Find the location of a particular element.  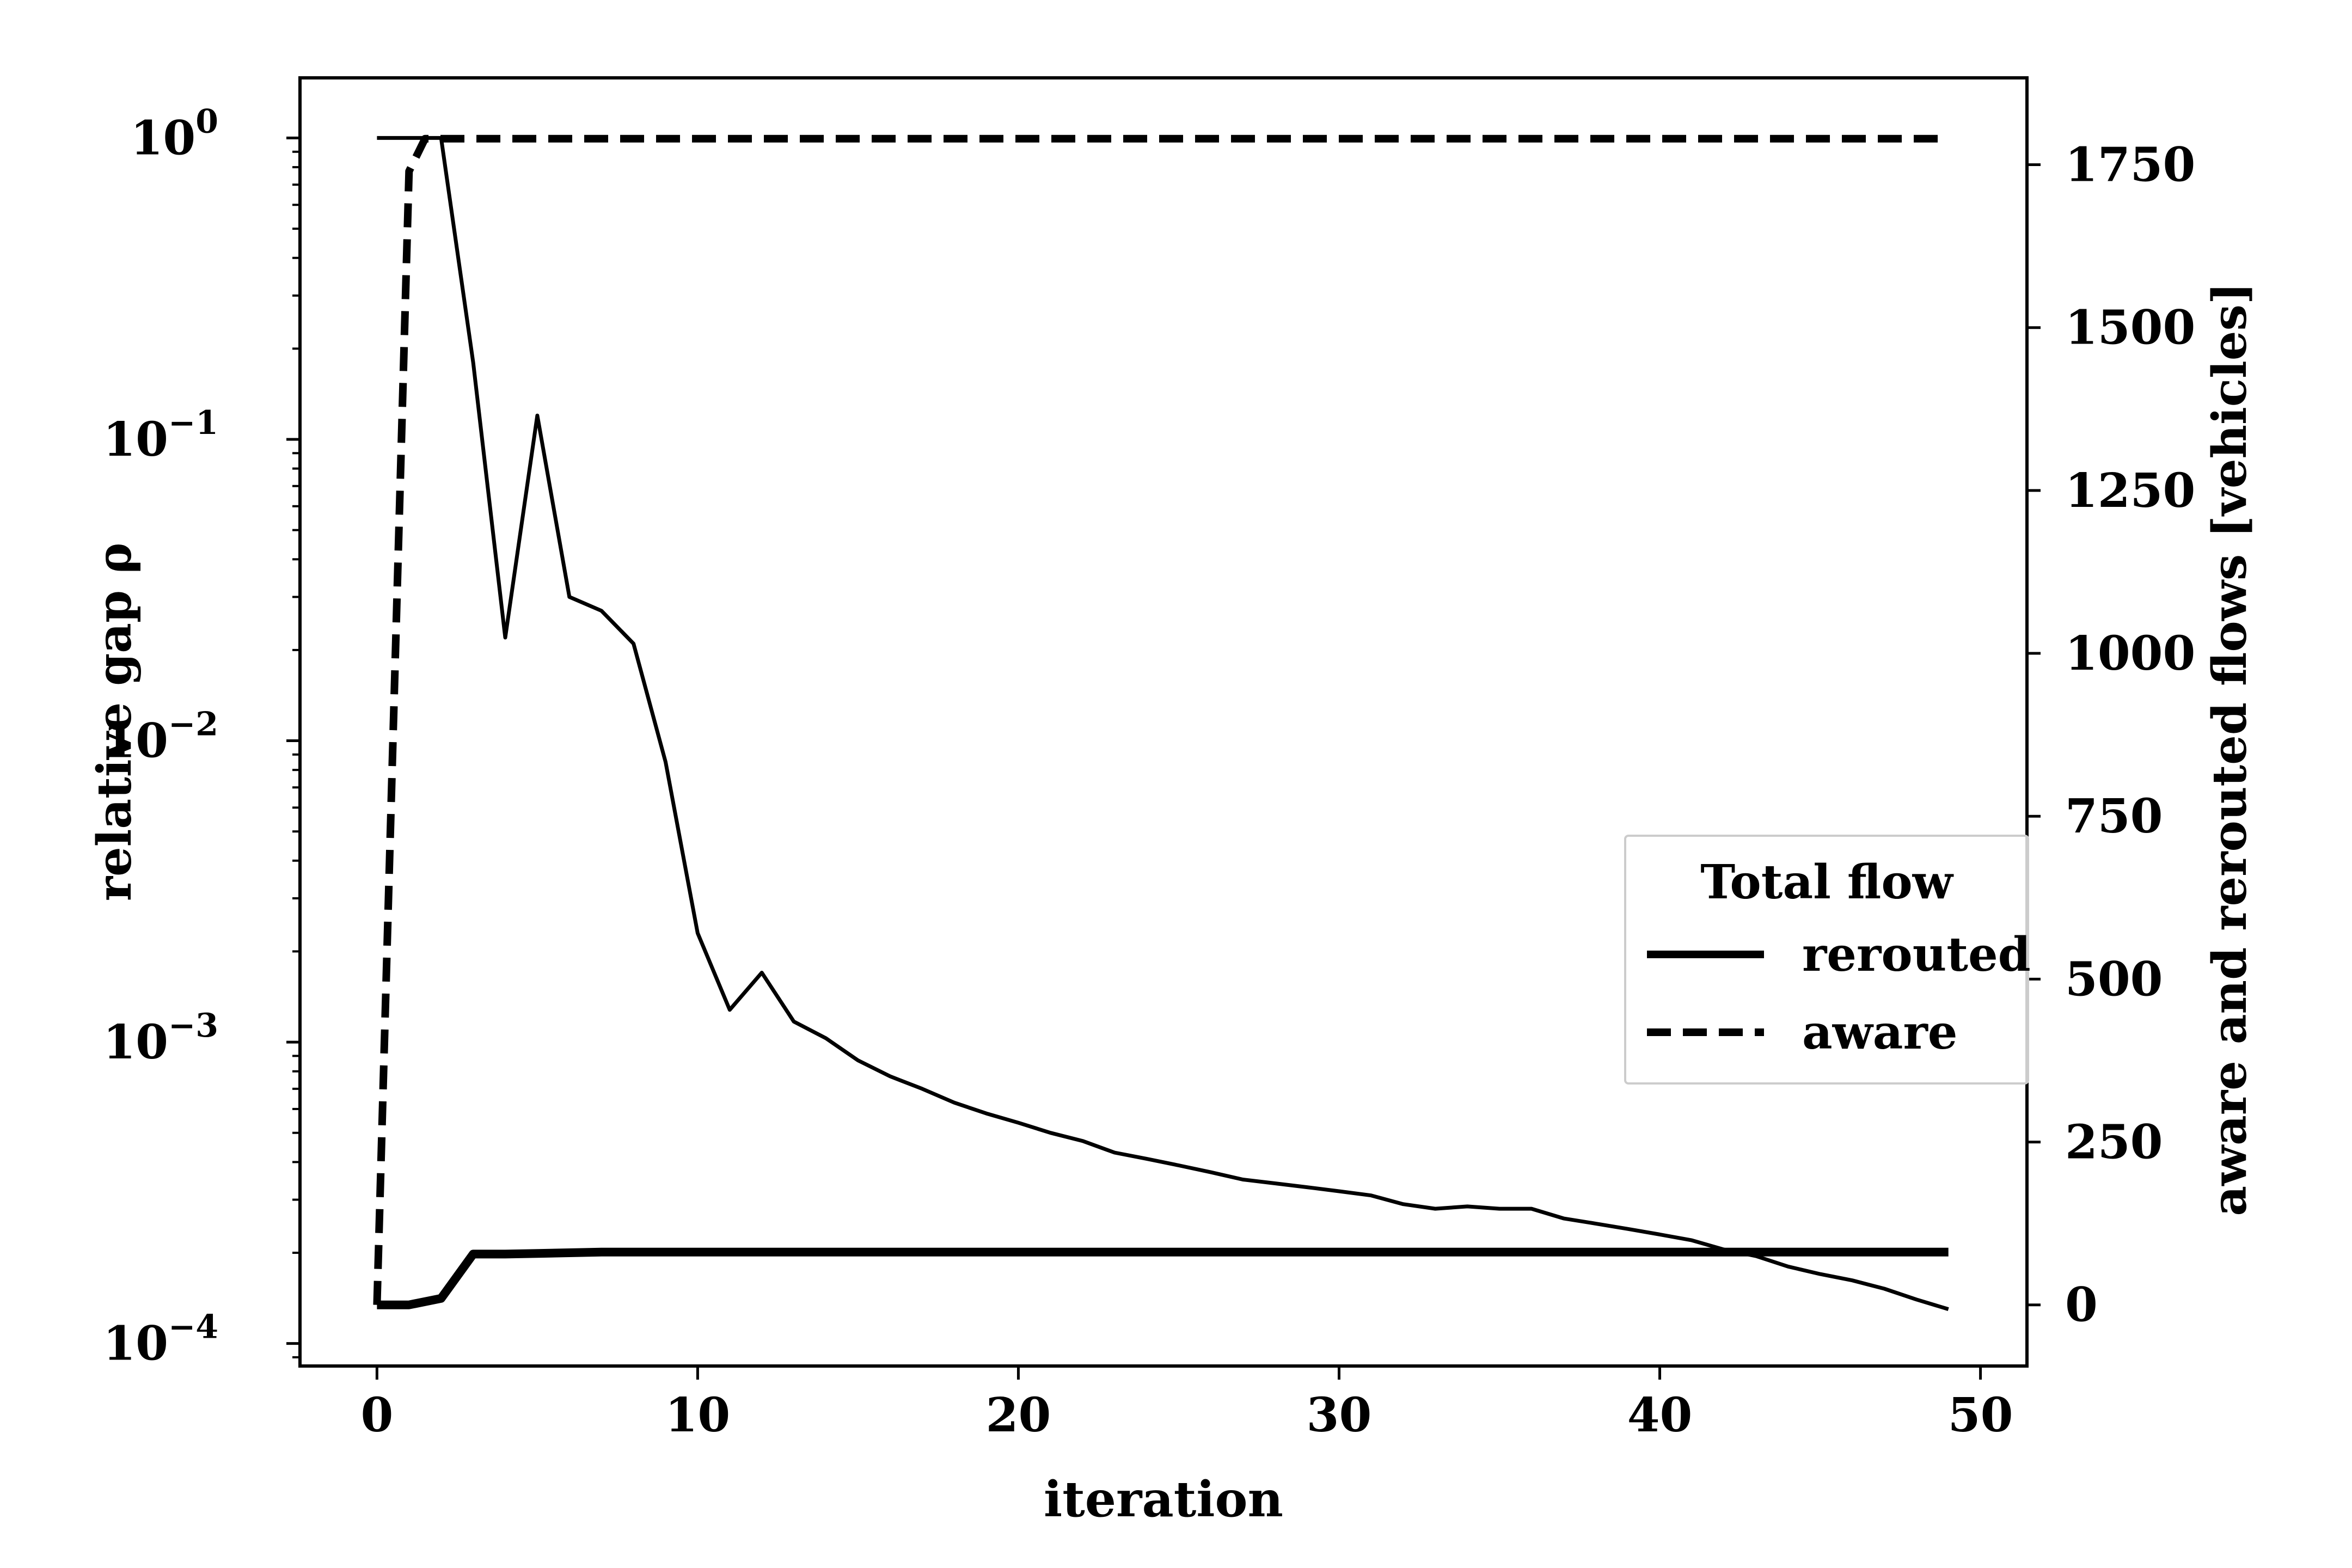

y-right-axis-label: aware and rerouted flows [vehicles] is located at coordinates (2229, 749).